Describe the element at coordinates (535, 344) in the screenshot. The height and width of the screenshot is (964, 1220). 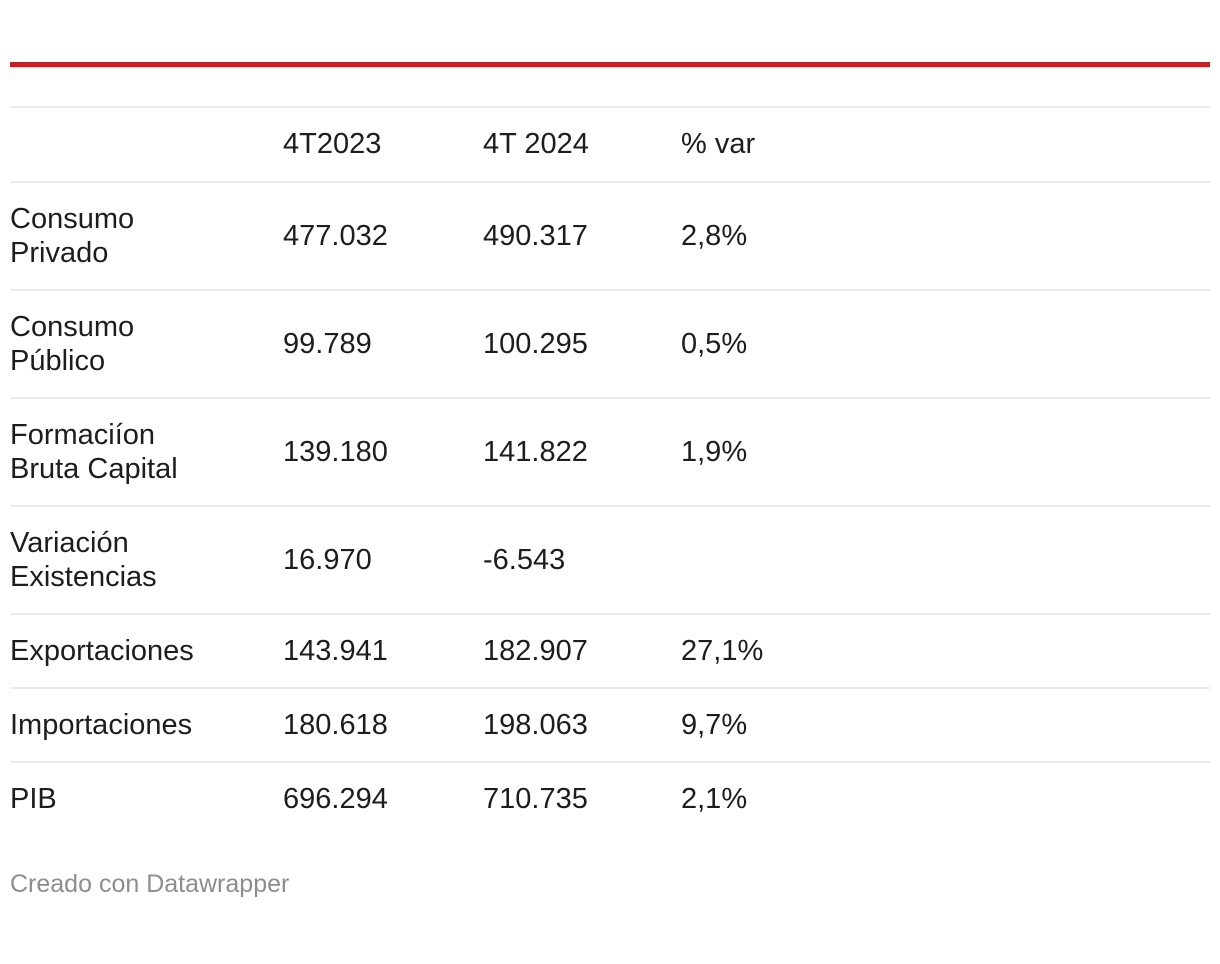
I see `value-4t2024: 100.295` at that location.